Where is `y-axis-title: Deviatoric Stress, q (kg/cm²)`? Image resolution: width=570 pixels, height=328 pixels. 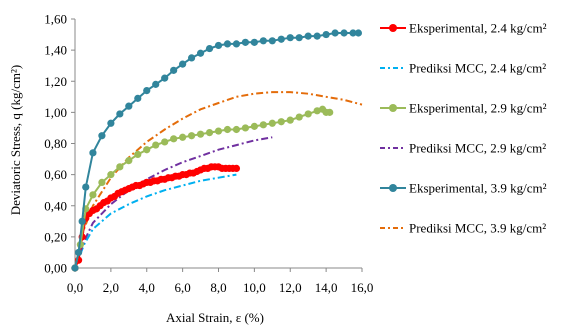 y-axis-title: Deviatoric Stress, q (kg/cm²) is located at coordinates (15, 140).